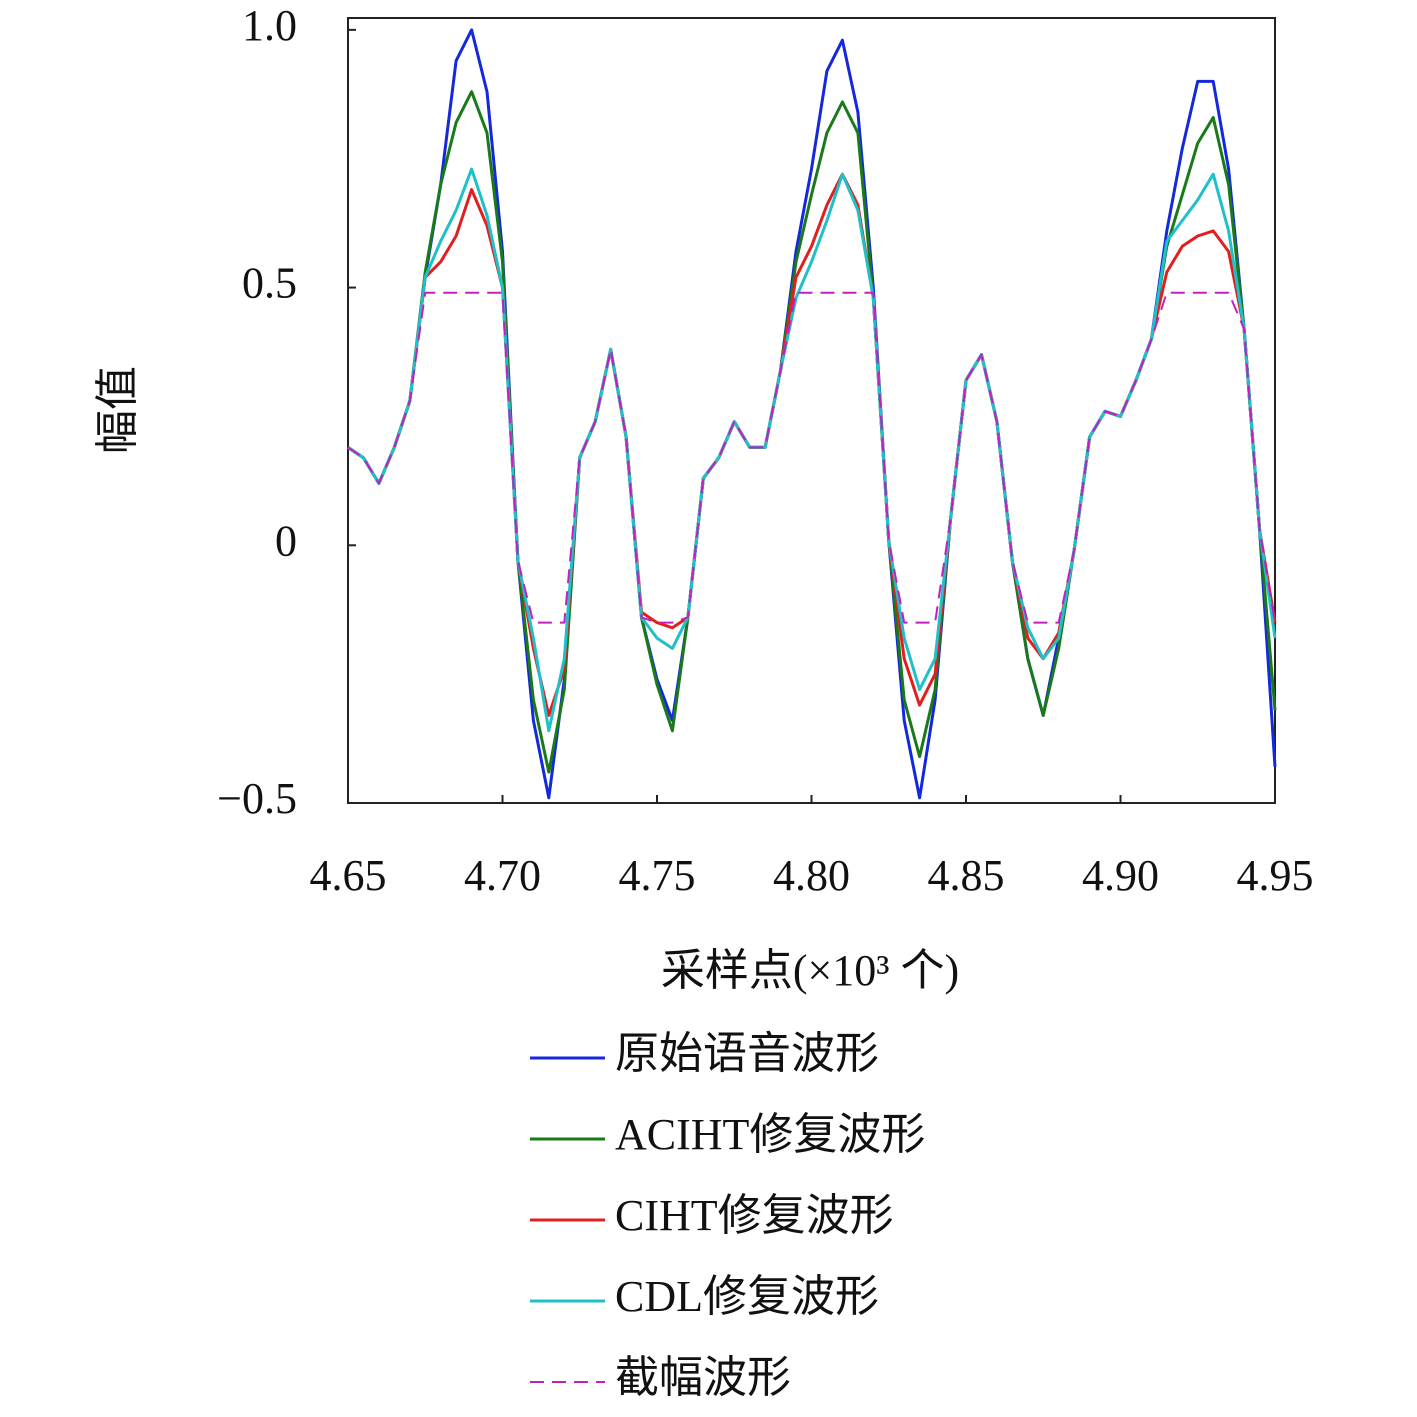 This screenshot has height=1417, width=1417. What do you see at coordinates (754, 1215) in the screenshot?
I see `legend-label: CIHT修复波形` at bounding box center [754, 1215].